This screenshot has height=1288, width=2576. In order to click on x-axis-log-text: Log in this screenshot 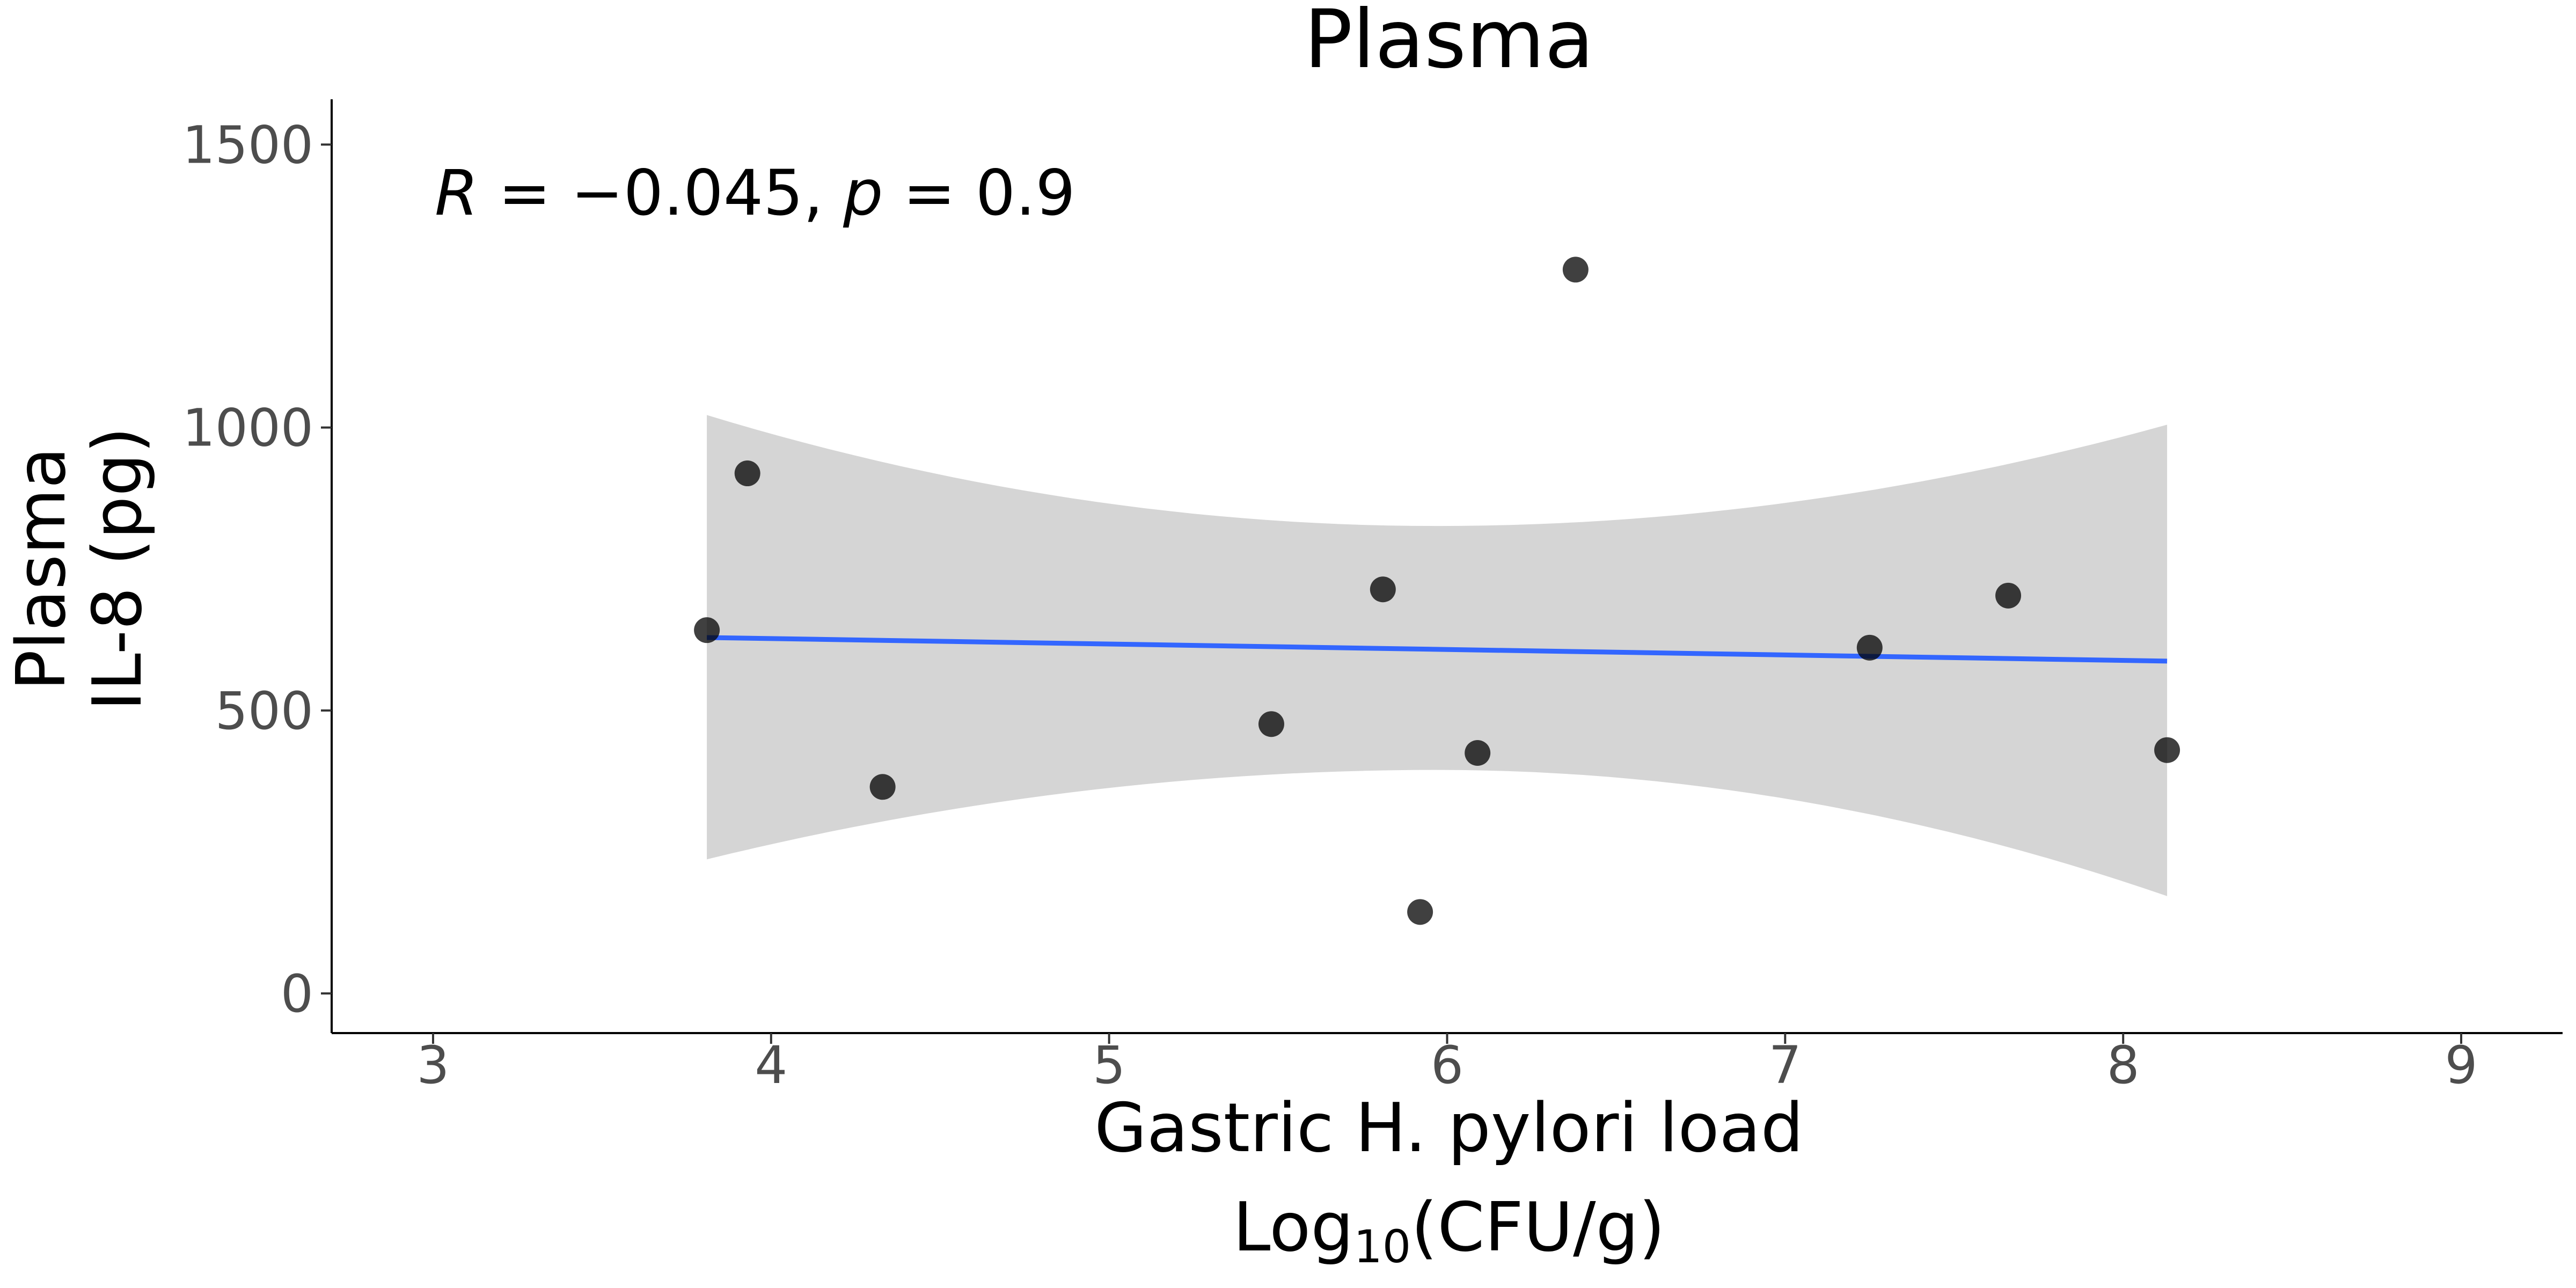, I will do `click(1293, 1227)`.